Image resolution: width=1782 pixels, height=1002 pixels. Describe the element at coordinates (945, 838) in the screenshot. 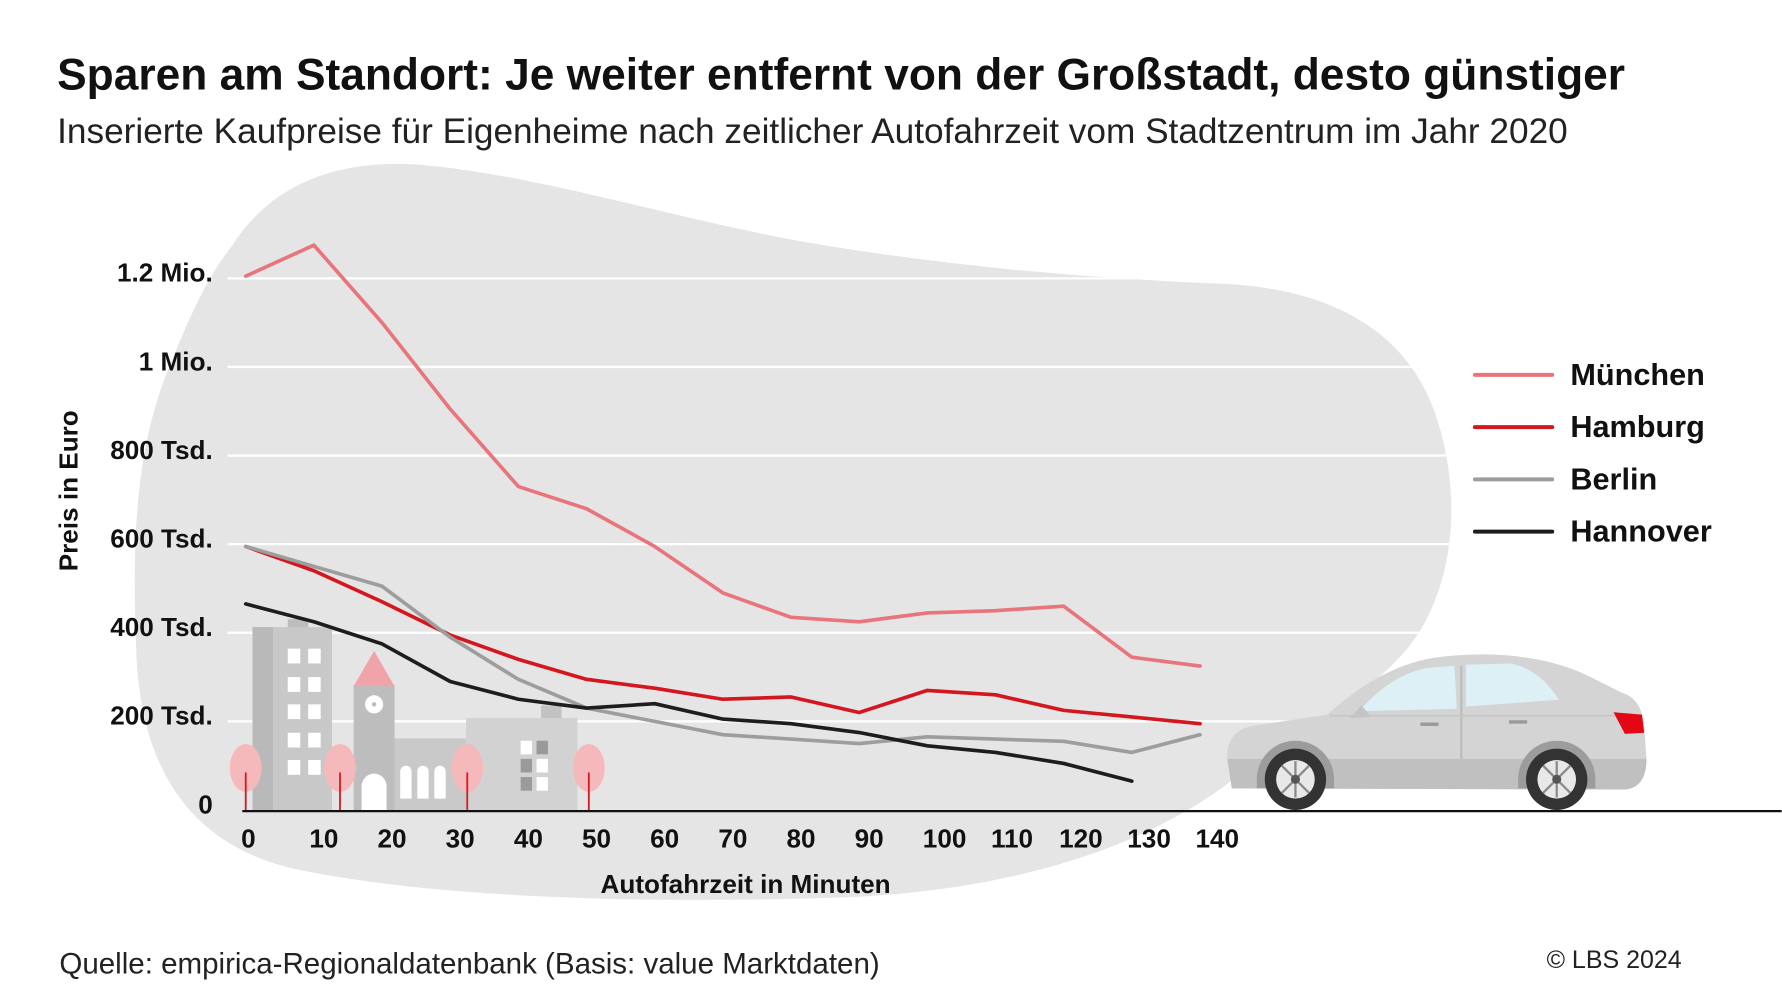

I see `x-tick-label: 100` at that location.